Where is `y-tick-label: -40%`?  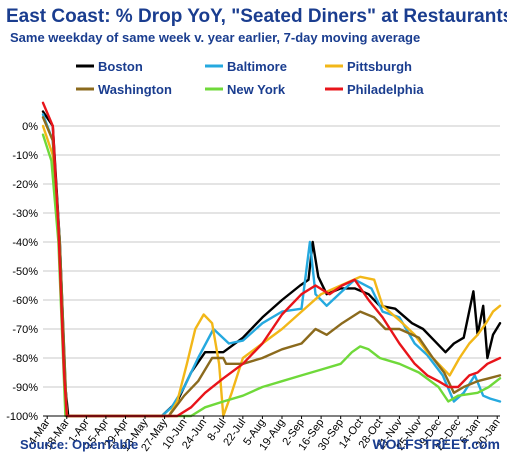
y-tick-label: -40% is located at coordinates (25, 243).